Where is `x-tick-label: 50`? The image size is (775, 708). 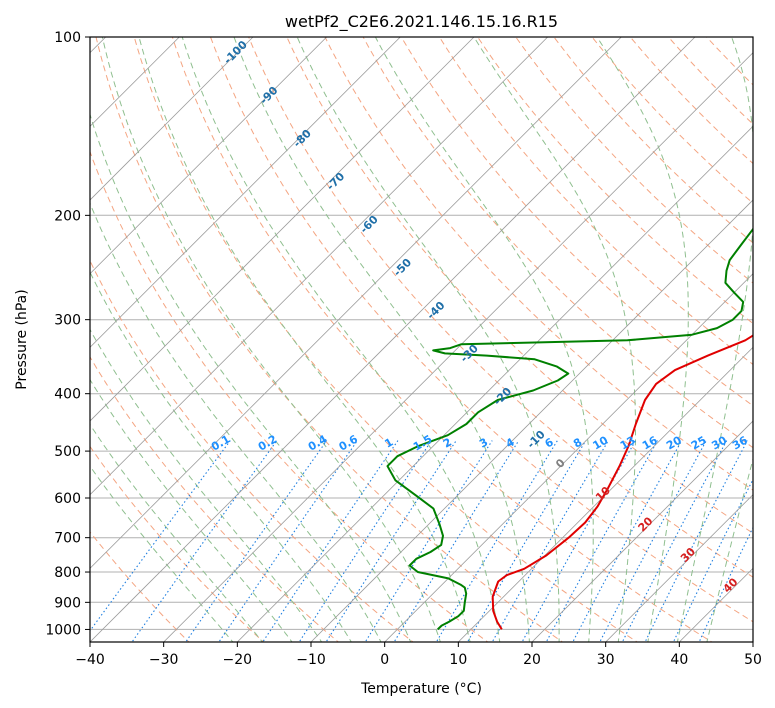 x-tick-label: 50 is located at coordinates (753, 660).